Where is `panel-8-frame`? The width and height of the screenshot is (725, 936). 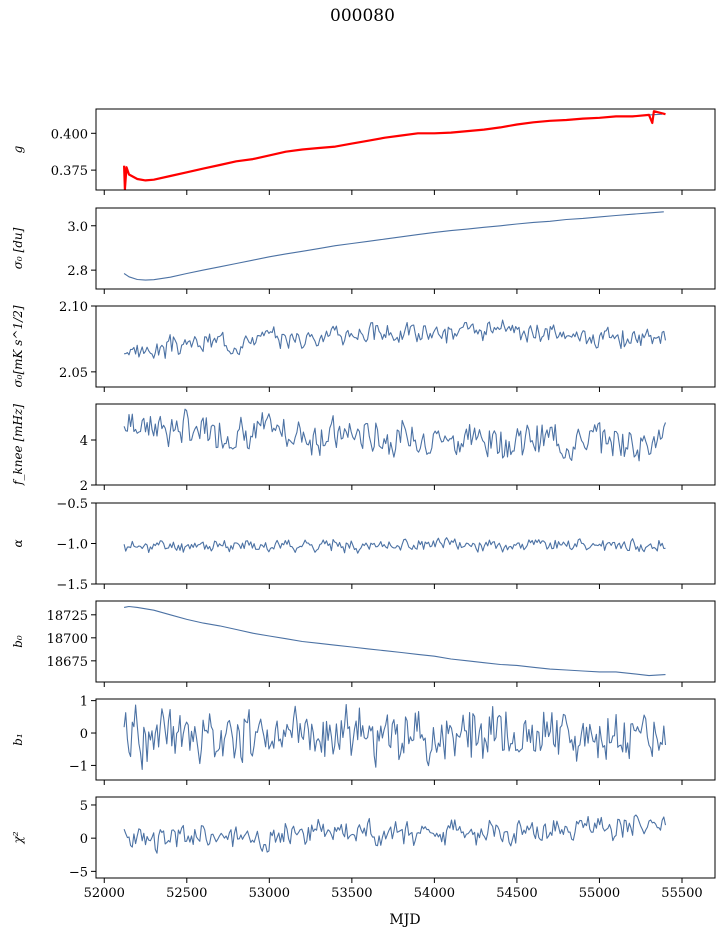 panel-8-frame is located at coordinates (405, 837).